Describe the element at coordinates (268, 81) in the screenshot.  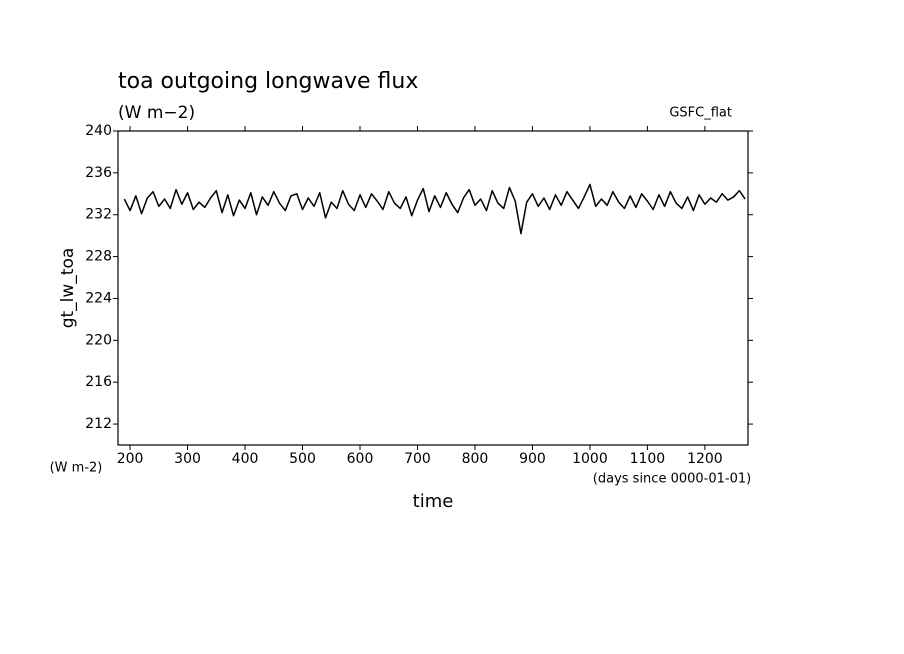
I see `chart-title: toa outgoing longwave flux` at that location.